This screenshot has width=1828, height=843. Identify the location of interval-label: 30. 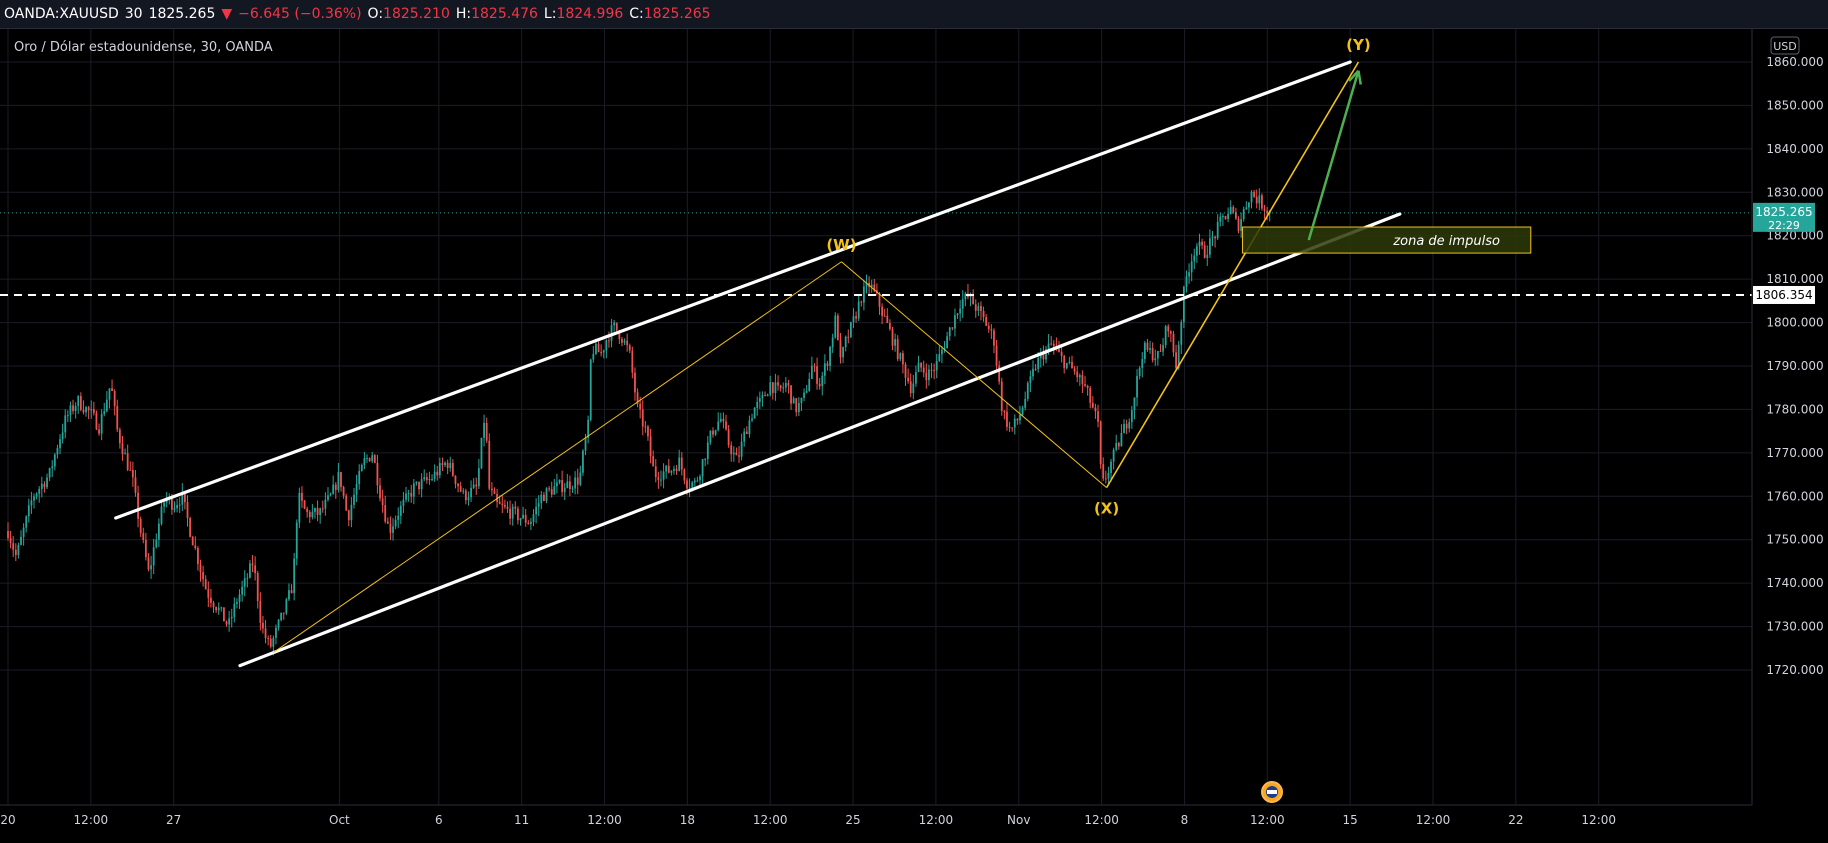
(133, 14).